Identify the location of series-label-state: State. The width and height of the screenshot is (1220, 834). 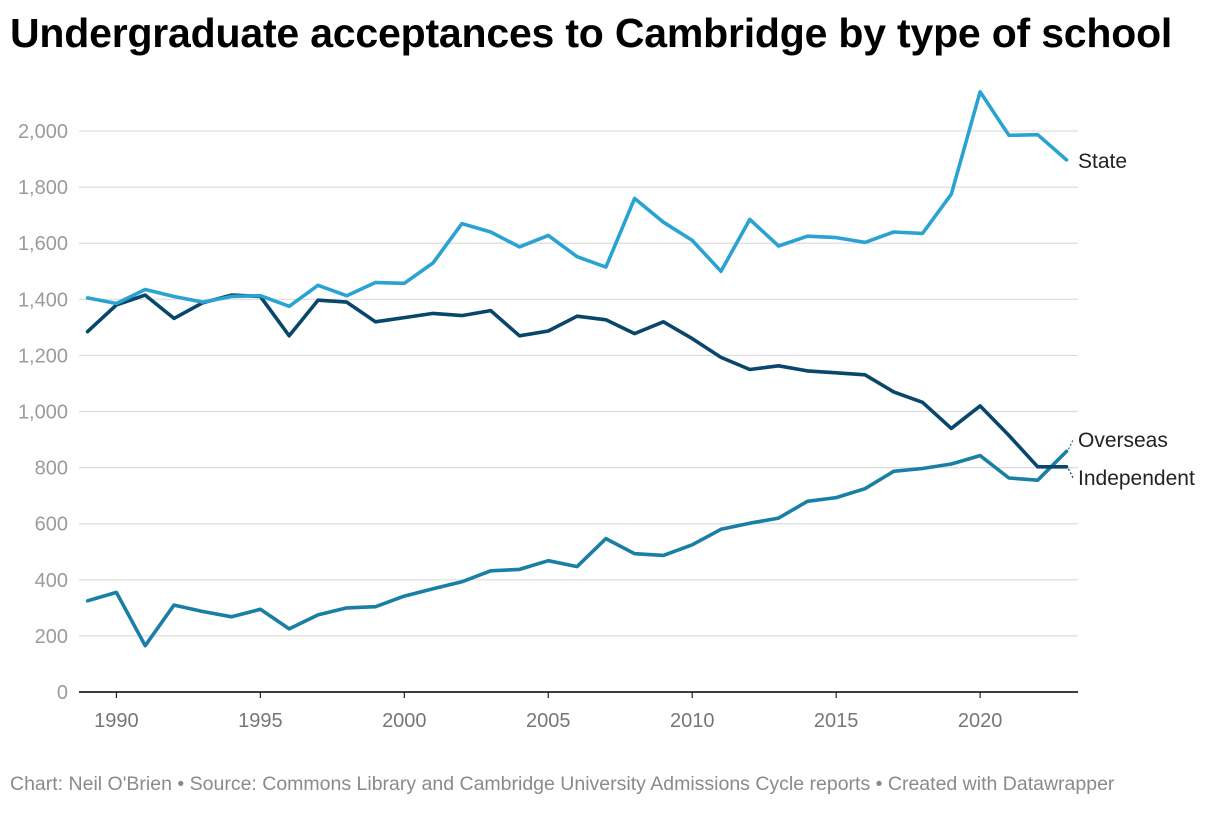
(1102, 161).